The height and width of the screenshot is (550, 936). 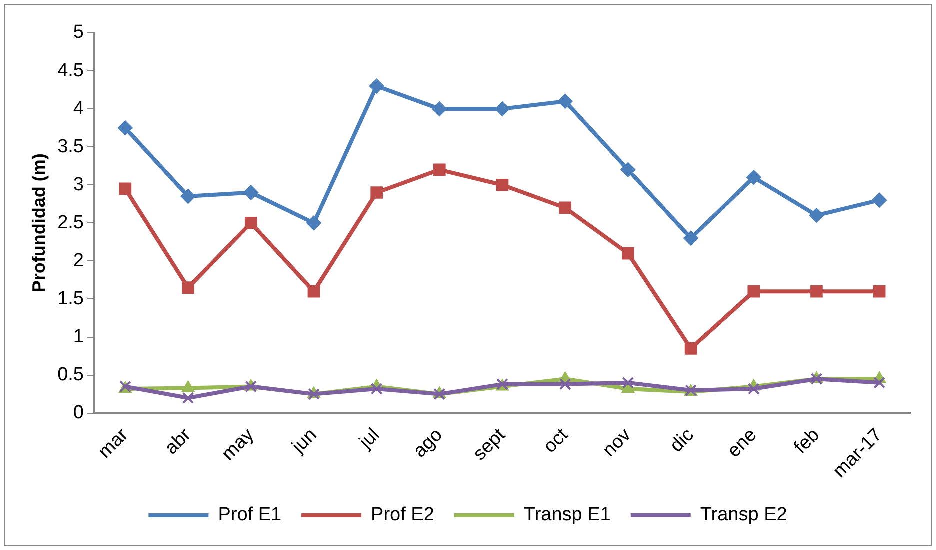 What do you see at coordinates (71, 299) in the screenshot?
I see `y-tick-label: 1.5` at bounding box center [71, 299].